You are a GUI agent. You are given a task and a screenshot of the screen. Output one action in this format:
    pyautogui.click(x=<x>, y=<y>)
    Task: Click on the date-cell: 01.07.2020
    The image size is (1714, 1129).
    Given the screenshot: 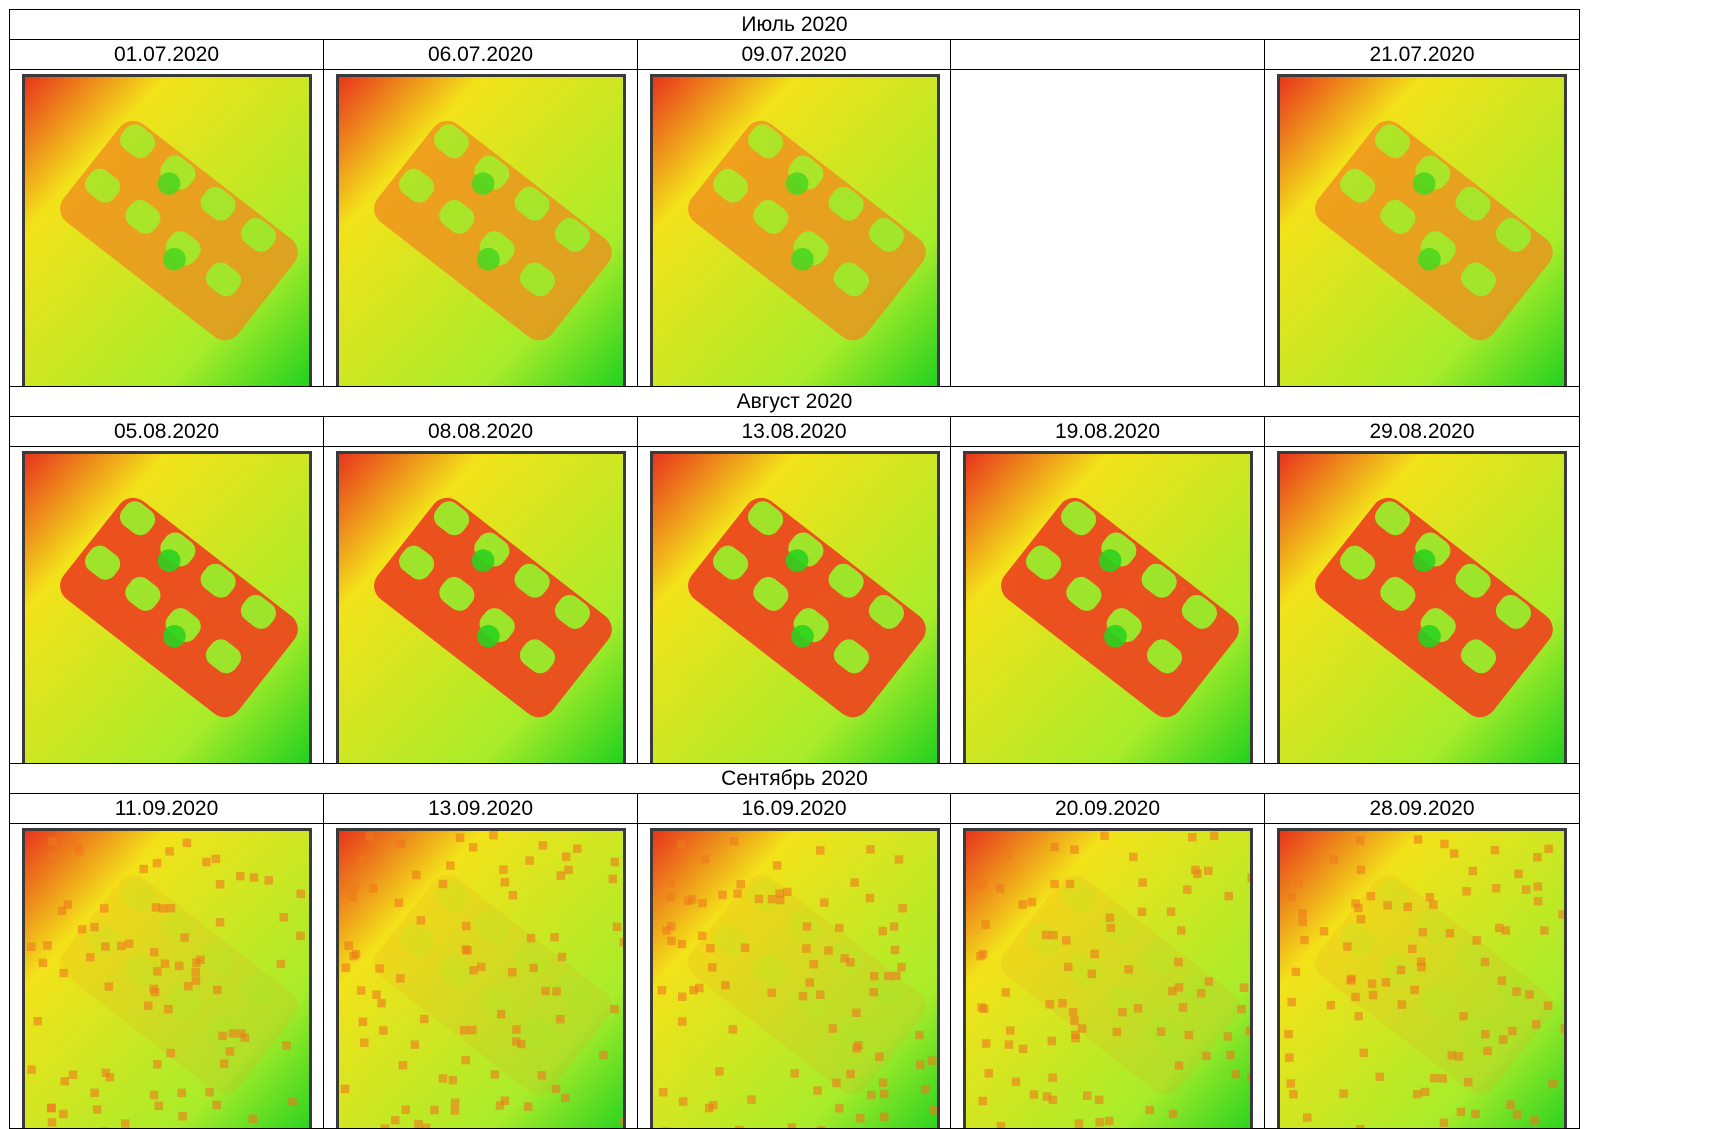 What is the action you would take?
    pyautogui.click(x=166, y=54)
    